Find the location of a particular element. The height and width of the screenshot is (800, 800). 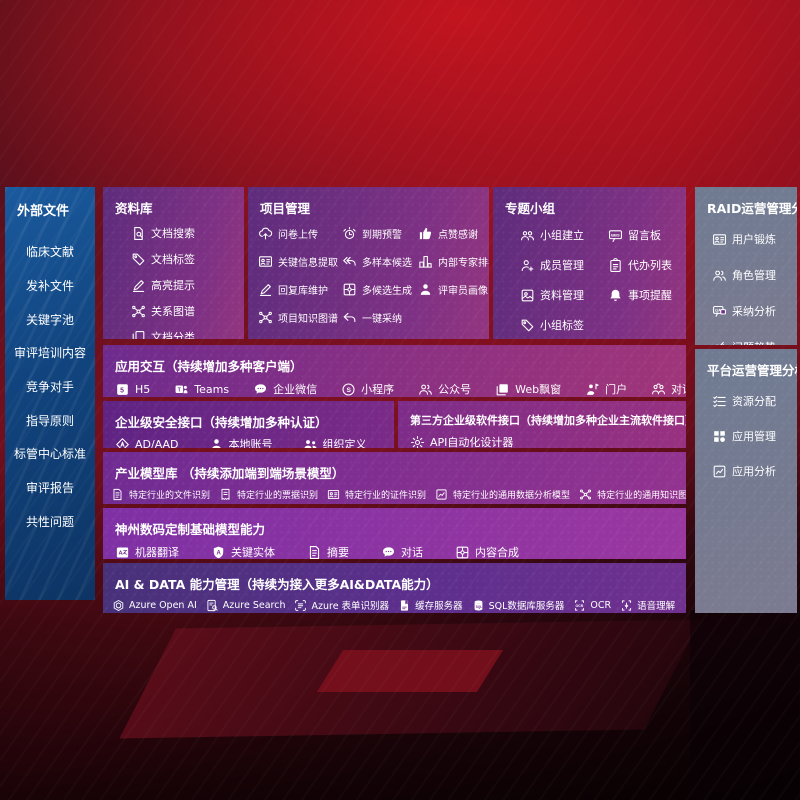

feature-item: 问题趋势 is located at coordinates (754, 342).